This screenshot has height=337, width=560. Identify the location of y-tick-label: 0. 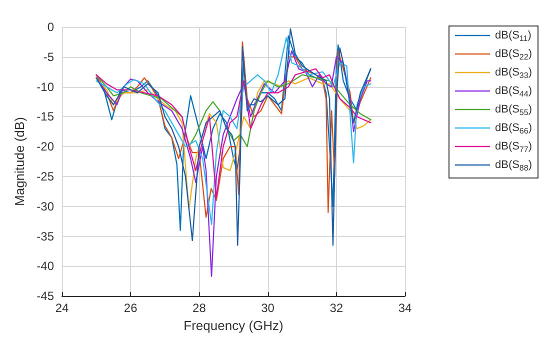
(50, 27).